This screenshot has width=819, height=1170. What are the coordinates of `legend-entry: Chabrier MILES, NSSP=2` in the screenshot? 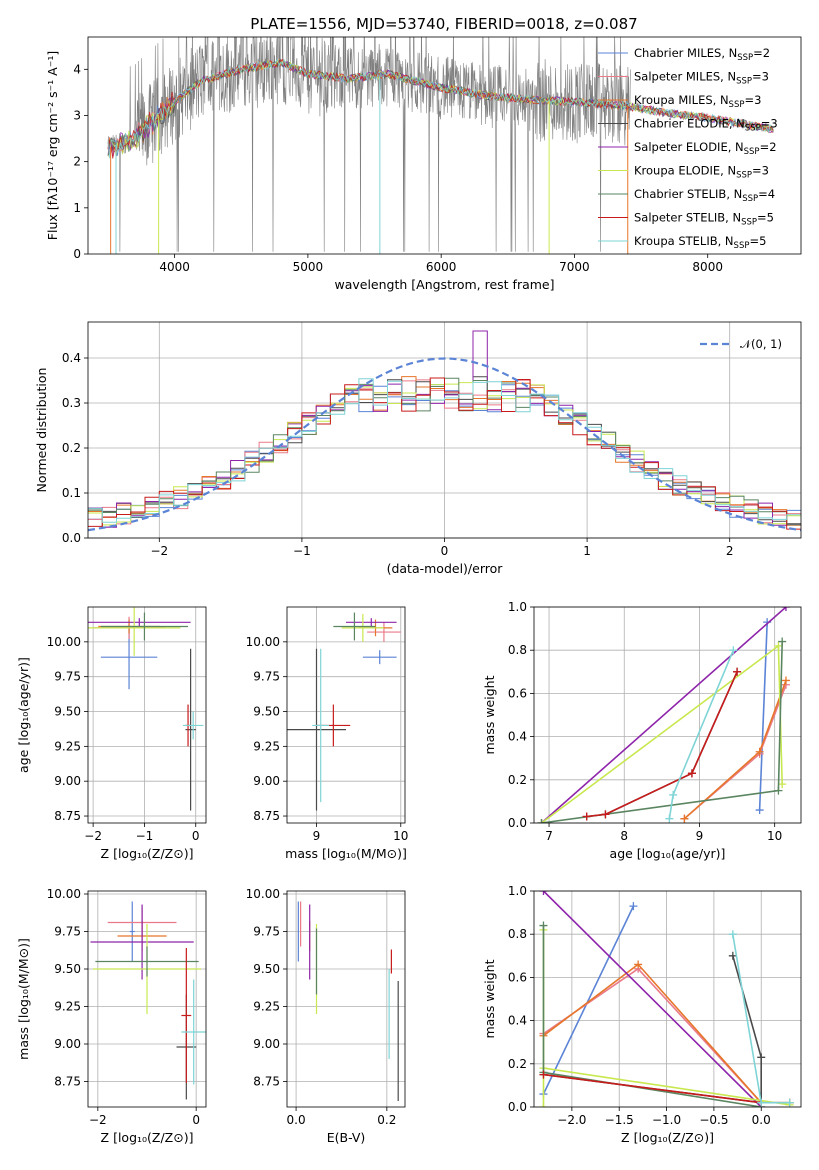 It's located at (702, 54).